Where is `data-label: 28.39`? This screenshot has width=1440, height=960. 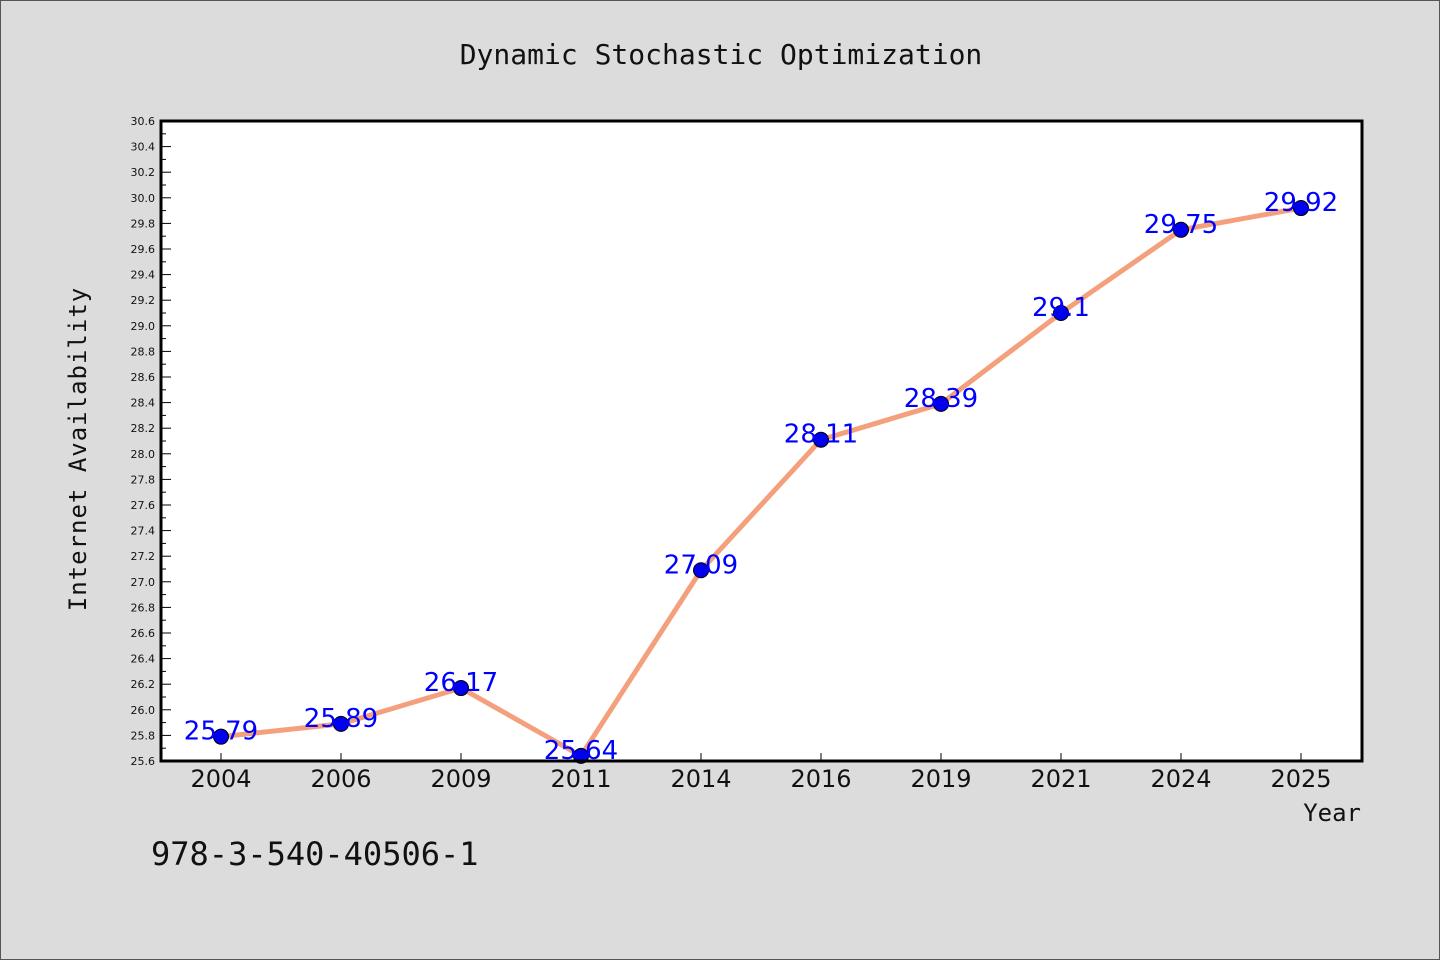
data-label: 28.39 is located at coordinates (941, 399).